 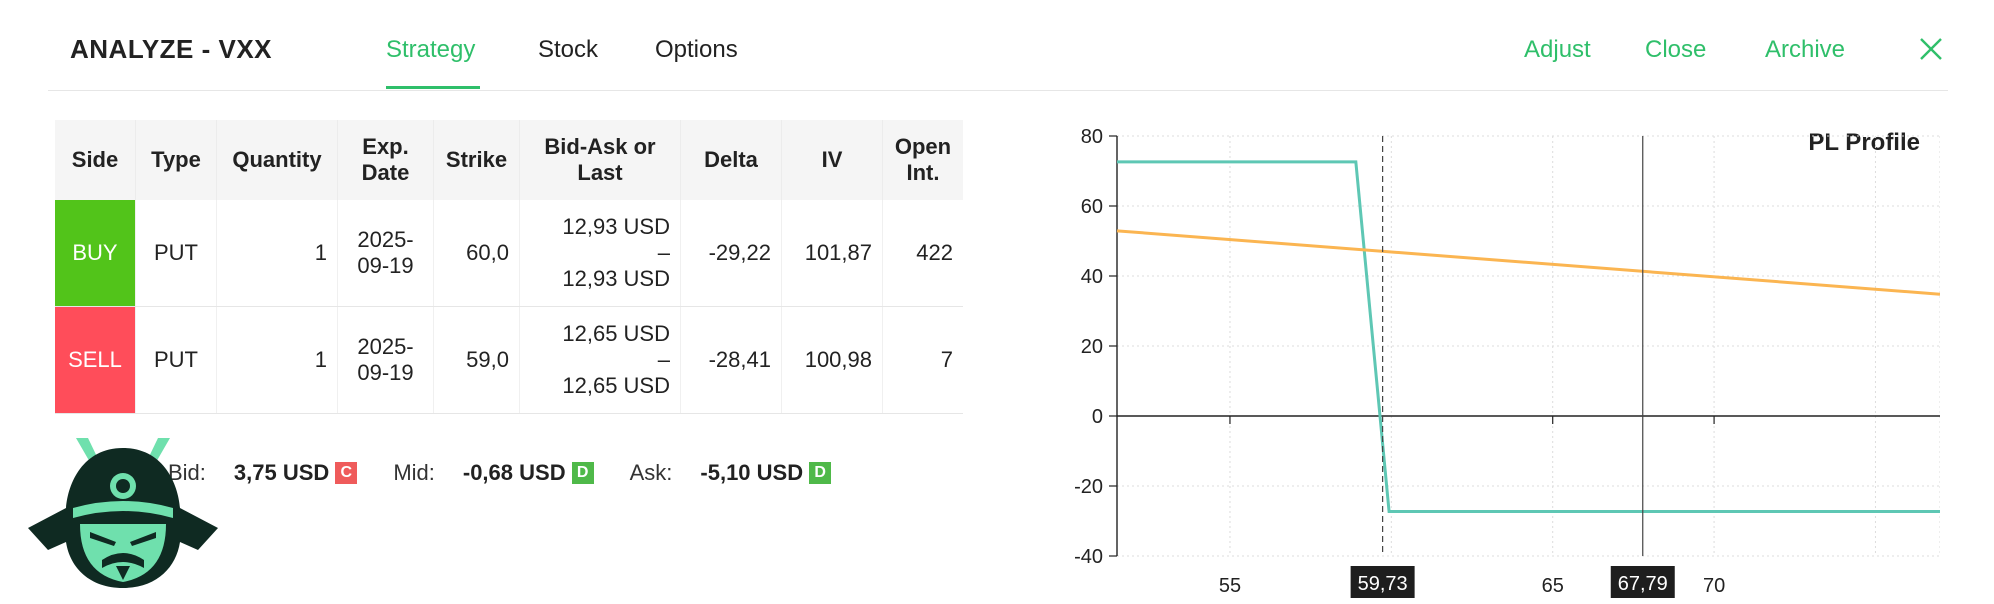 I want to click on samurai-helmet-logo, so click(x=123, y=513).